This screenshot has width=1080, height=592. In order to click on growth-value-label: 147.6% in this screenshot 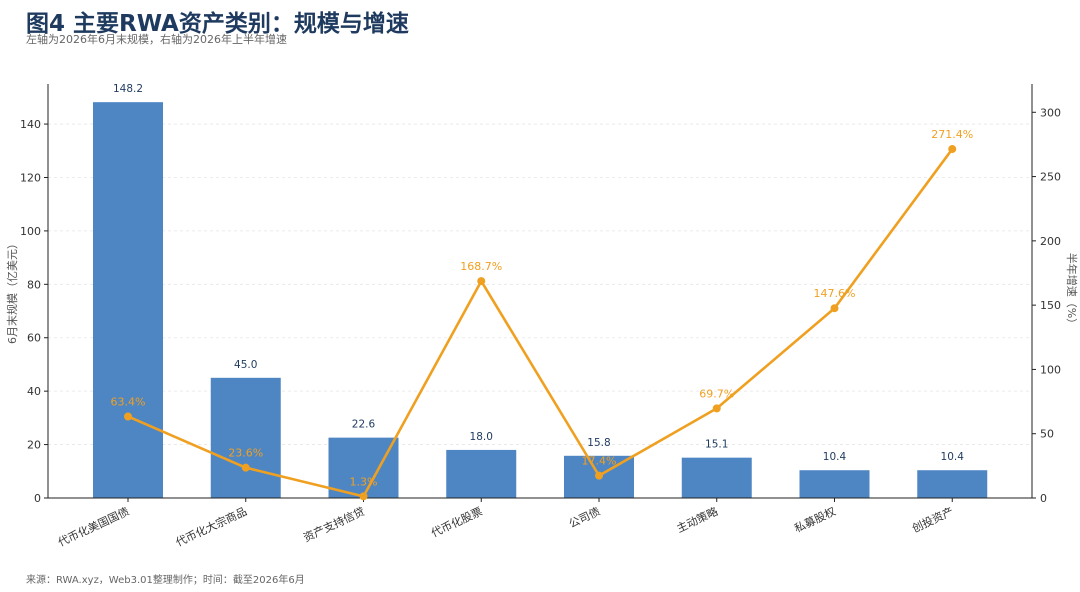, I will do `click(835, 293)`.